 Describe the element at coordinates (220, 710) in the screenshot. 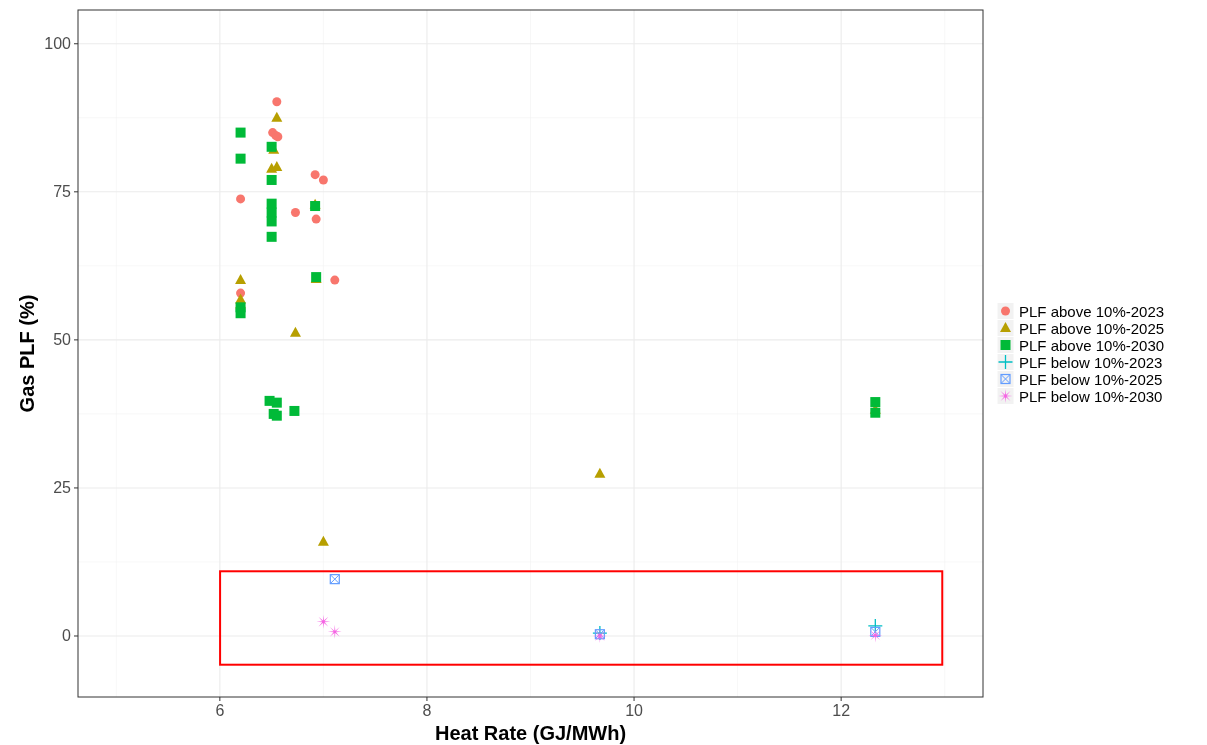

I see `x-tick-label: 6` at that location.